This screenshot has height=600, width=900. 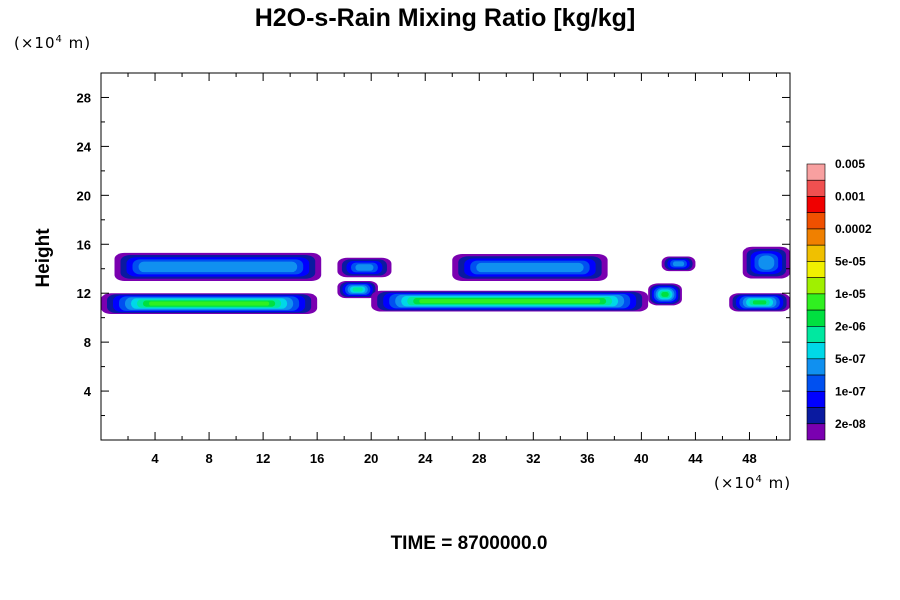 What do you see at coordinates (445, 280) in the screenshot?
I see `contour-regions` at bounding box center [445, 280].